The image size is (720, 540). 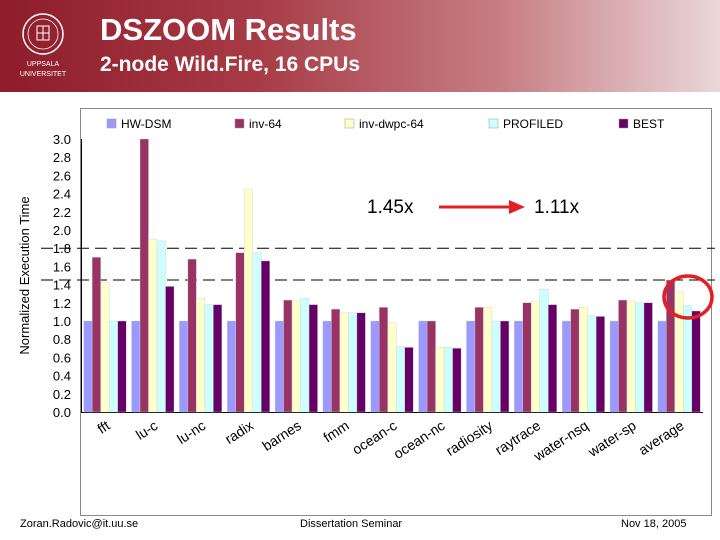 I want to click on bar-radiosity-best, so click(x=505, y=366).